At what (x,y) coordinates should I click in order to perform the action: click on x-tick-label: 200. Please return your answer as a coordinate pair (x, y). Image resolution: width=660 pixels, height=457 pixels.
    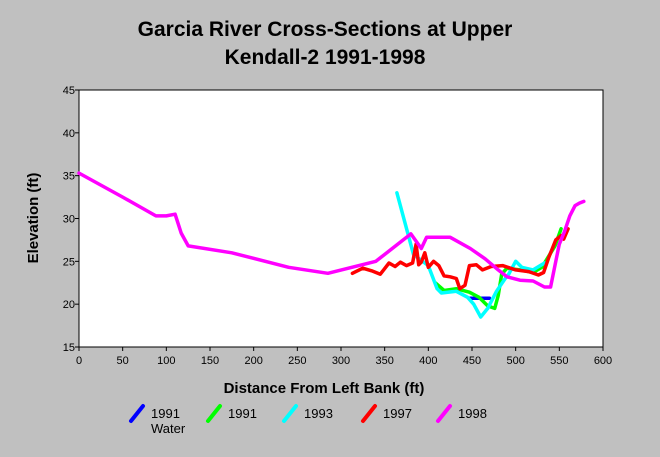
    Looking at the image, I should click on (253, 361).